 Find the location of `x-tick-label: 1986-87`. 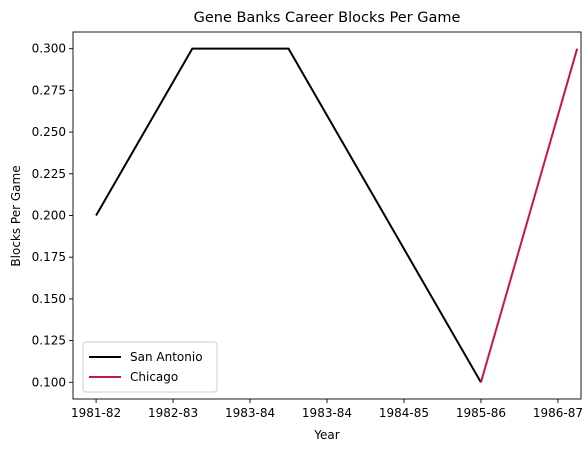

x-tick-label: 1986-87 is located at coordinates (558, 413).